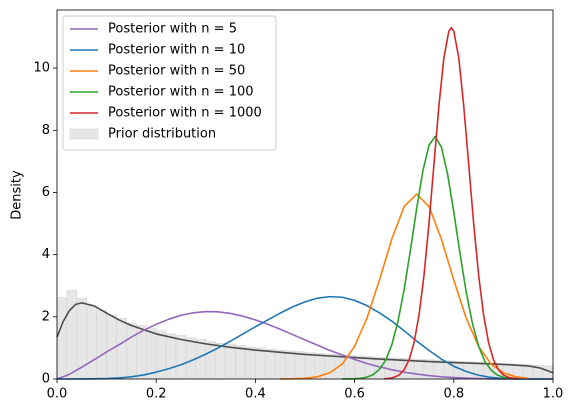  What do you see at coordinates (304, 345) in the screenshot?
I see `series-line` at bounding box center [304, 345].